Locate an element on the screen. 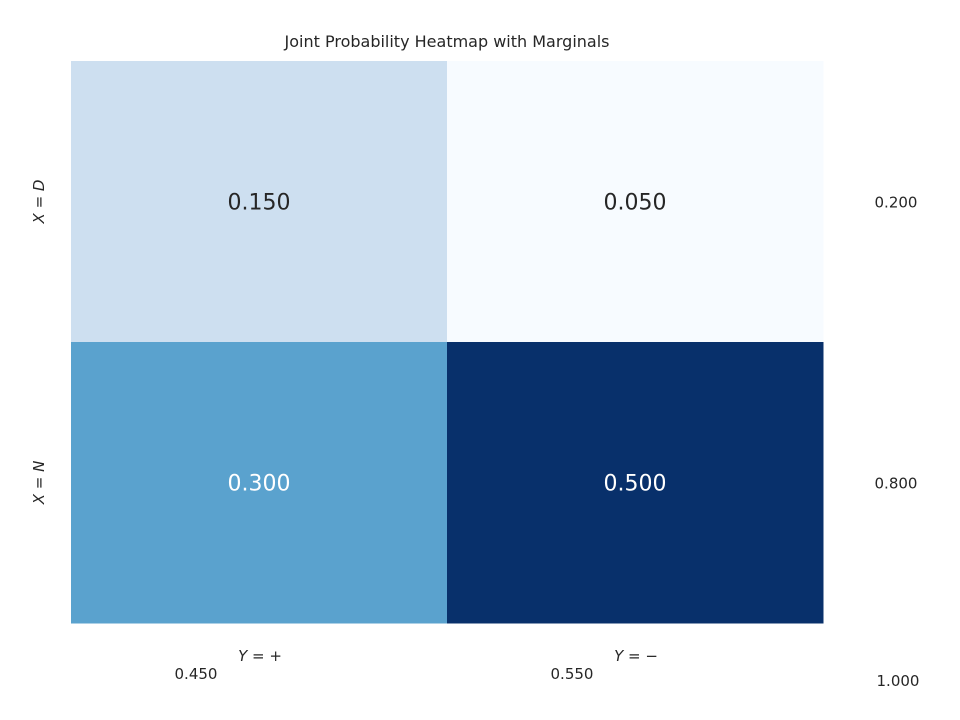 This screenshot has width=960, height=720. cell-value-label-r0c1: 0.050 is located at coordinates (635, 203).